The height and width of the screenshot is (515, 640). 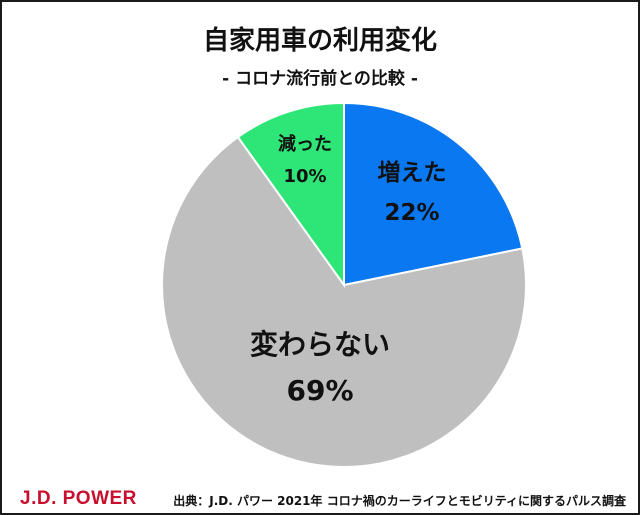 What do you see at coordinates (305, 144) in the screenshot?
I see `slice-decreased-label: 減った` at bounding box center [305, 144].